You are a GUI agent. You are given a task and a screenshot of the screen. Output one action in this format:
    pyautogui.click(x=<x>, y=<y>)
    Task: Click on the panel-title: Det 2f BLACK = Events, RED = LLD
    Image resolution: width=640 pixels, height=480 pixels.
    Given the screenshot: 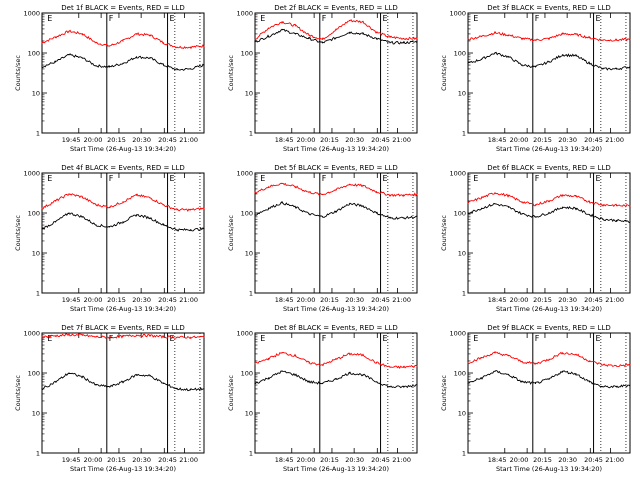 What is the action you would take?
    pyautogui.click(x=335, y=8)
    